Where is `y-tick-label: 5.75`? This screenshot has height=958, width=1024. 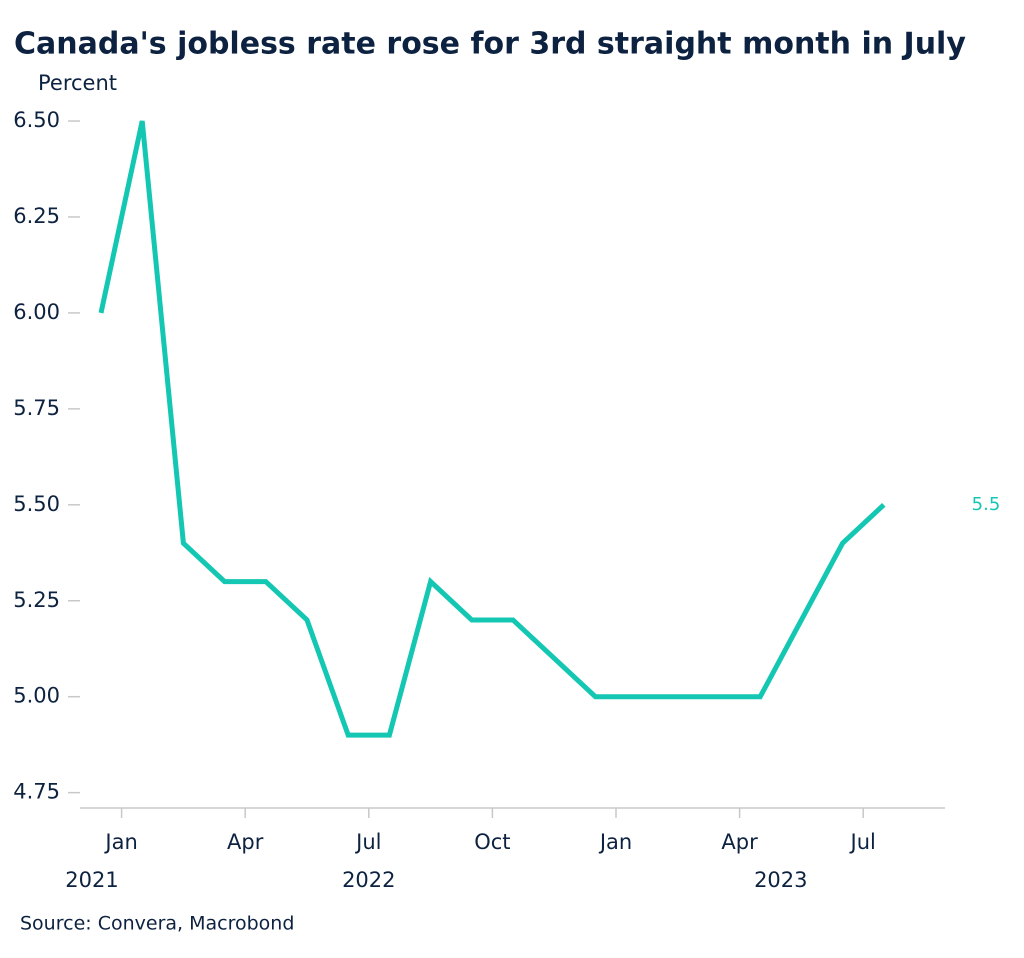 y-tick-label: 5.75 is located at coordinates (36, 408).